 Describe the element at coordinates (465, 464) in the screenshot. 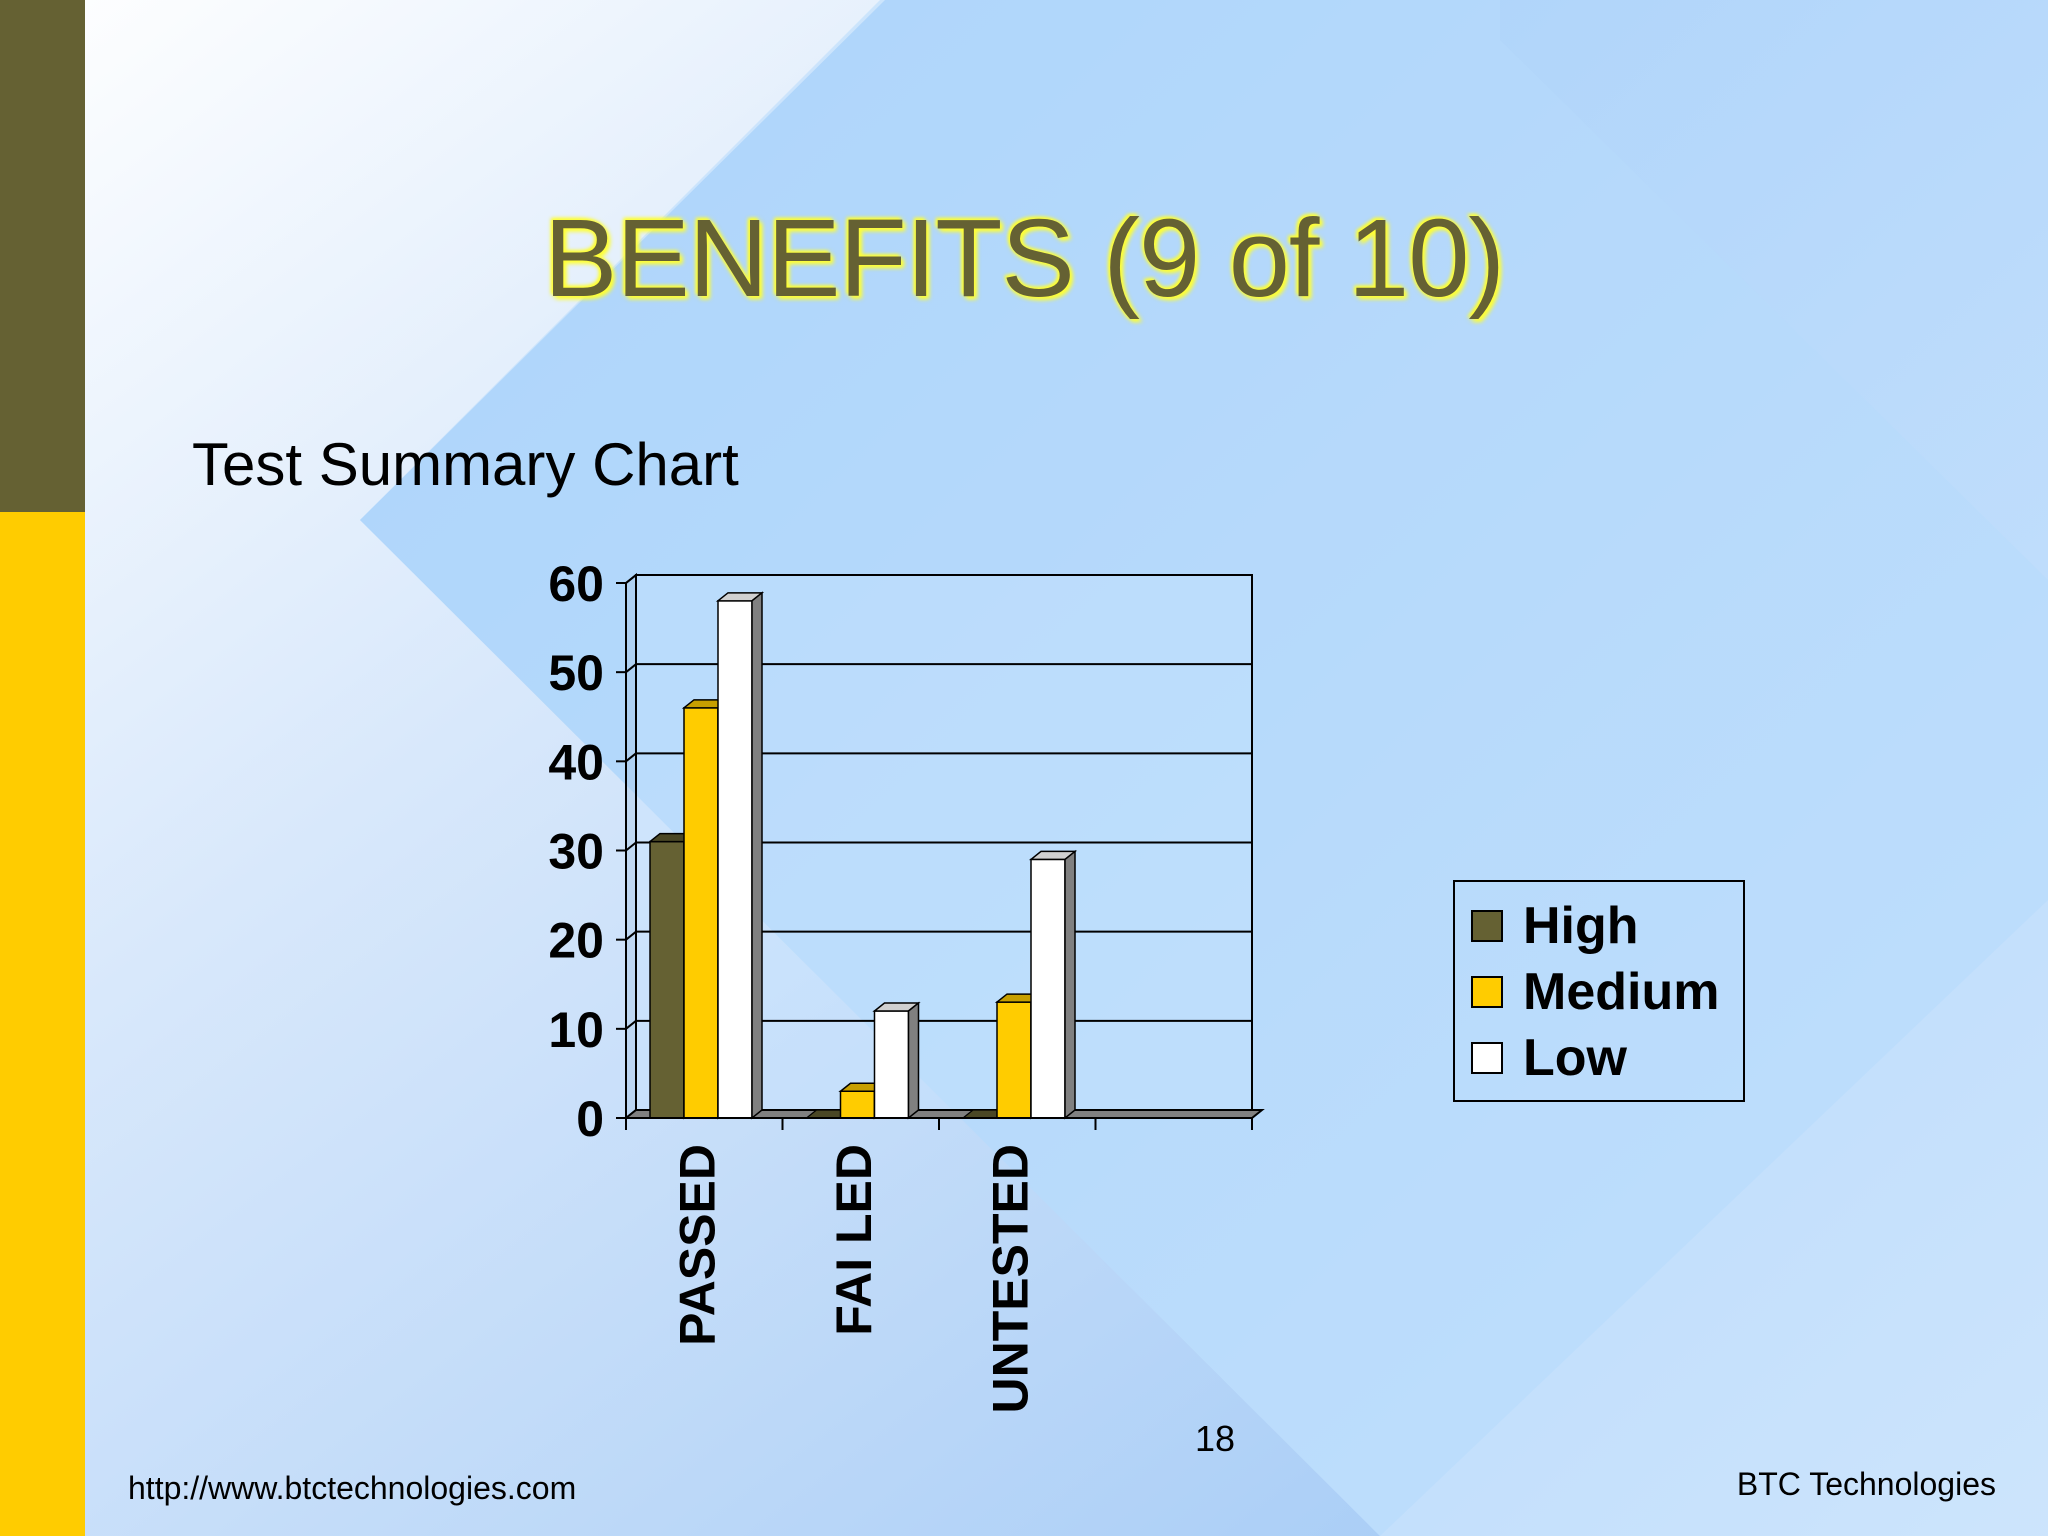

I see `chart-subtitle: Test Summary Chart` at that location.